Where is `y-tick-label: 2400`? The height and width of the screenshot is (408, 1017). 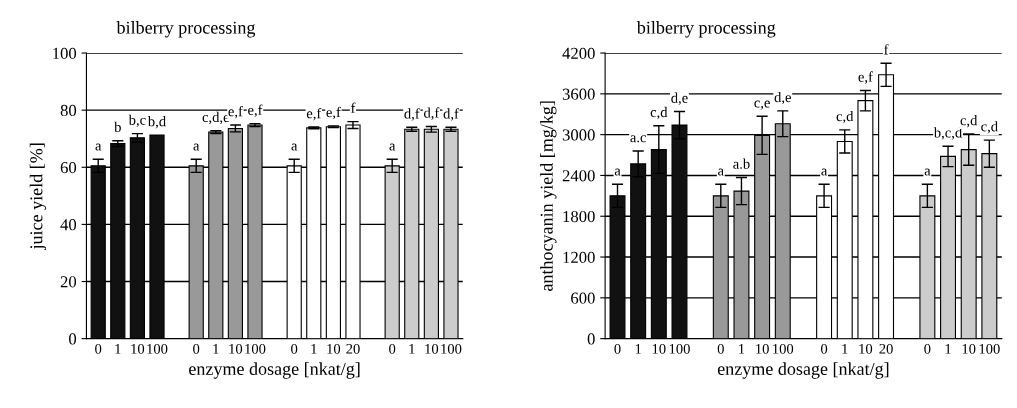
y-tick-label: 2400 is located at coordinates (578, 176).